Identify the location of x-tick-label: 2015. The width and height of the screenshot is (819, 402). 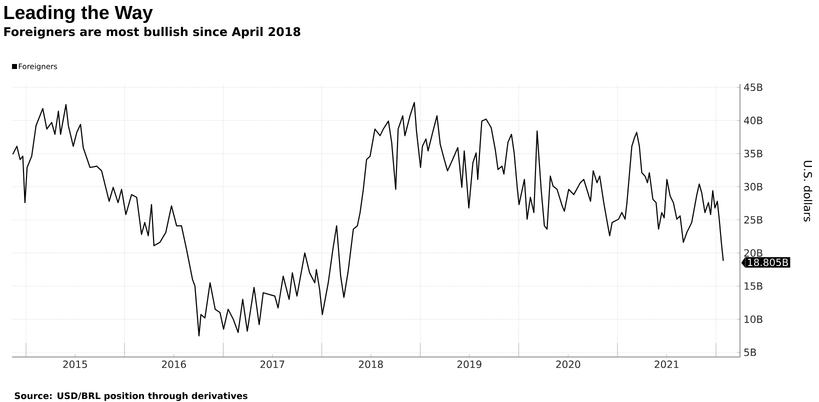
(75, 364).